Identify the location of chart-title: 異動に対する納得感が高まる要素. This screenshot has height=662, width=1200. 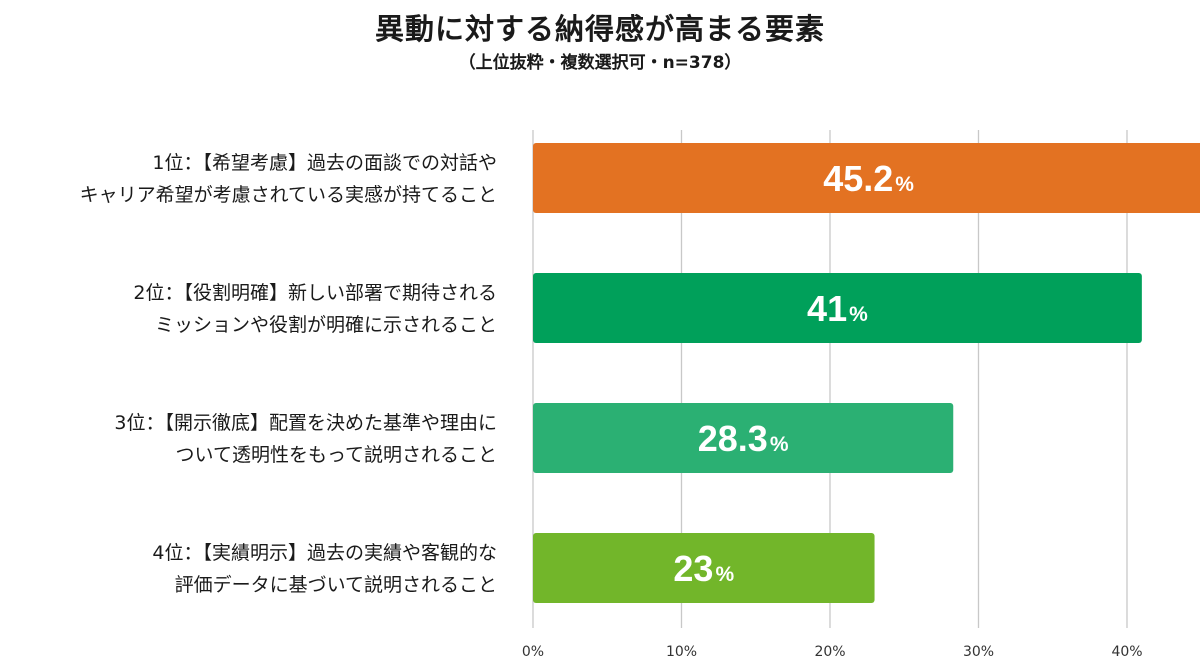
(599, 29).